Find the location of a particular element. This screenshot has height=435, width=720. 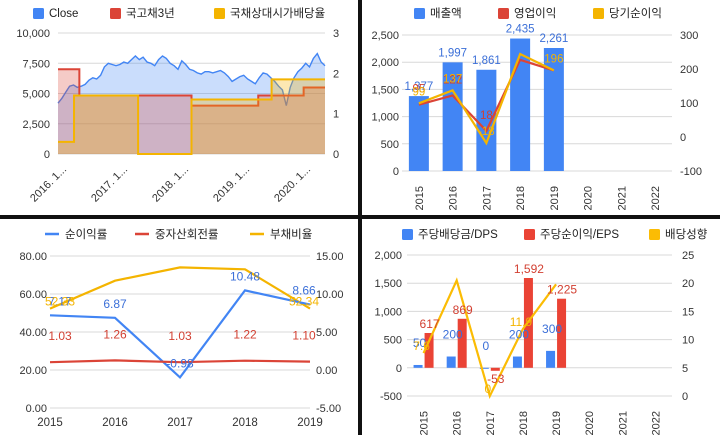

y-right-tick-label: 10.00 is located at coordinates (330, 295).